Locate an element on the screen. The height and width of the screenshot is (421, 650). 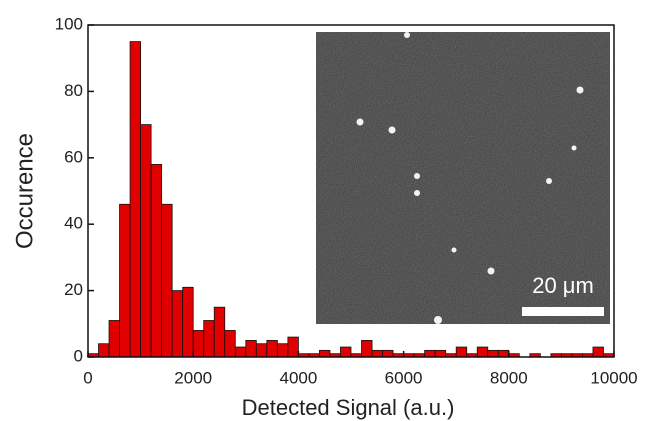
y-tick-label: 40 is located at coordinates (73, 223).